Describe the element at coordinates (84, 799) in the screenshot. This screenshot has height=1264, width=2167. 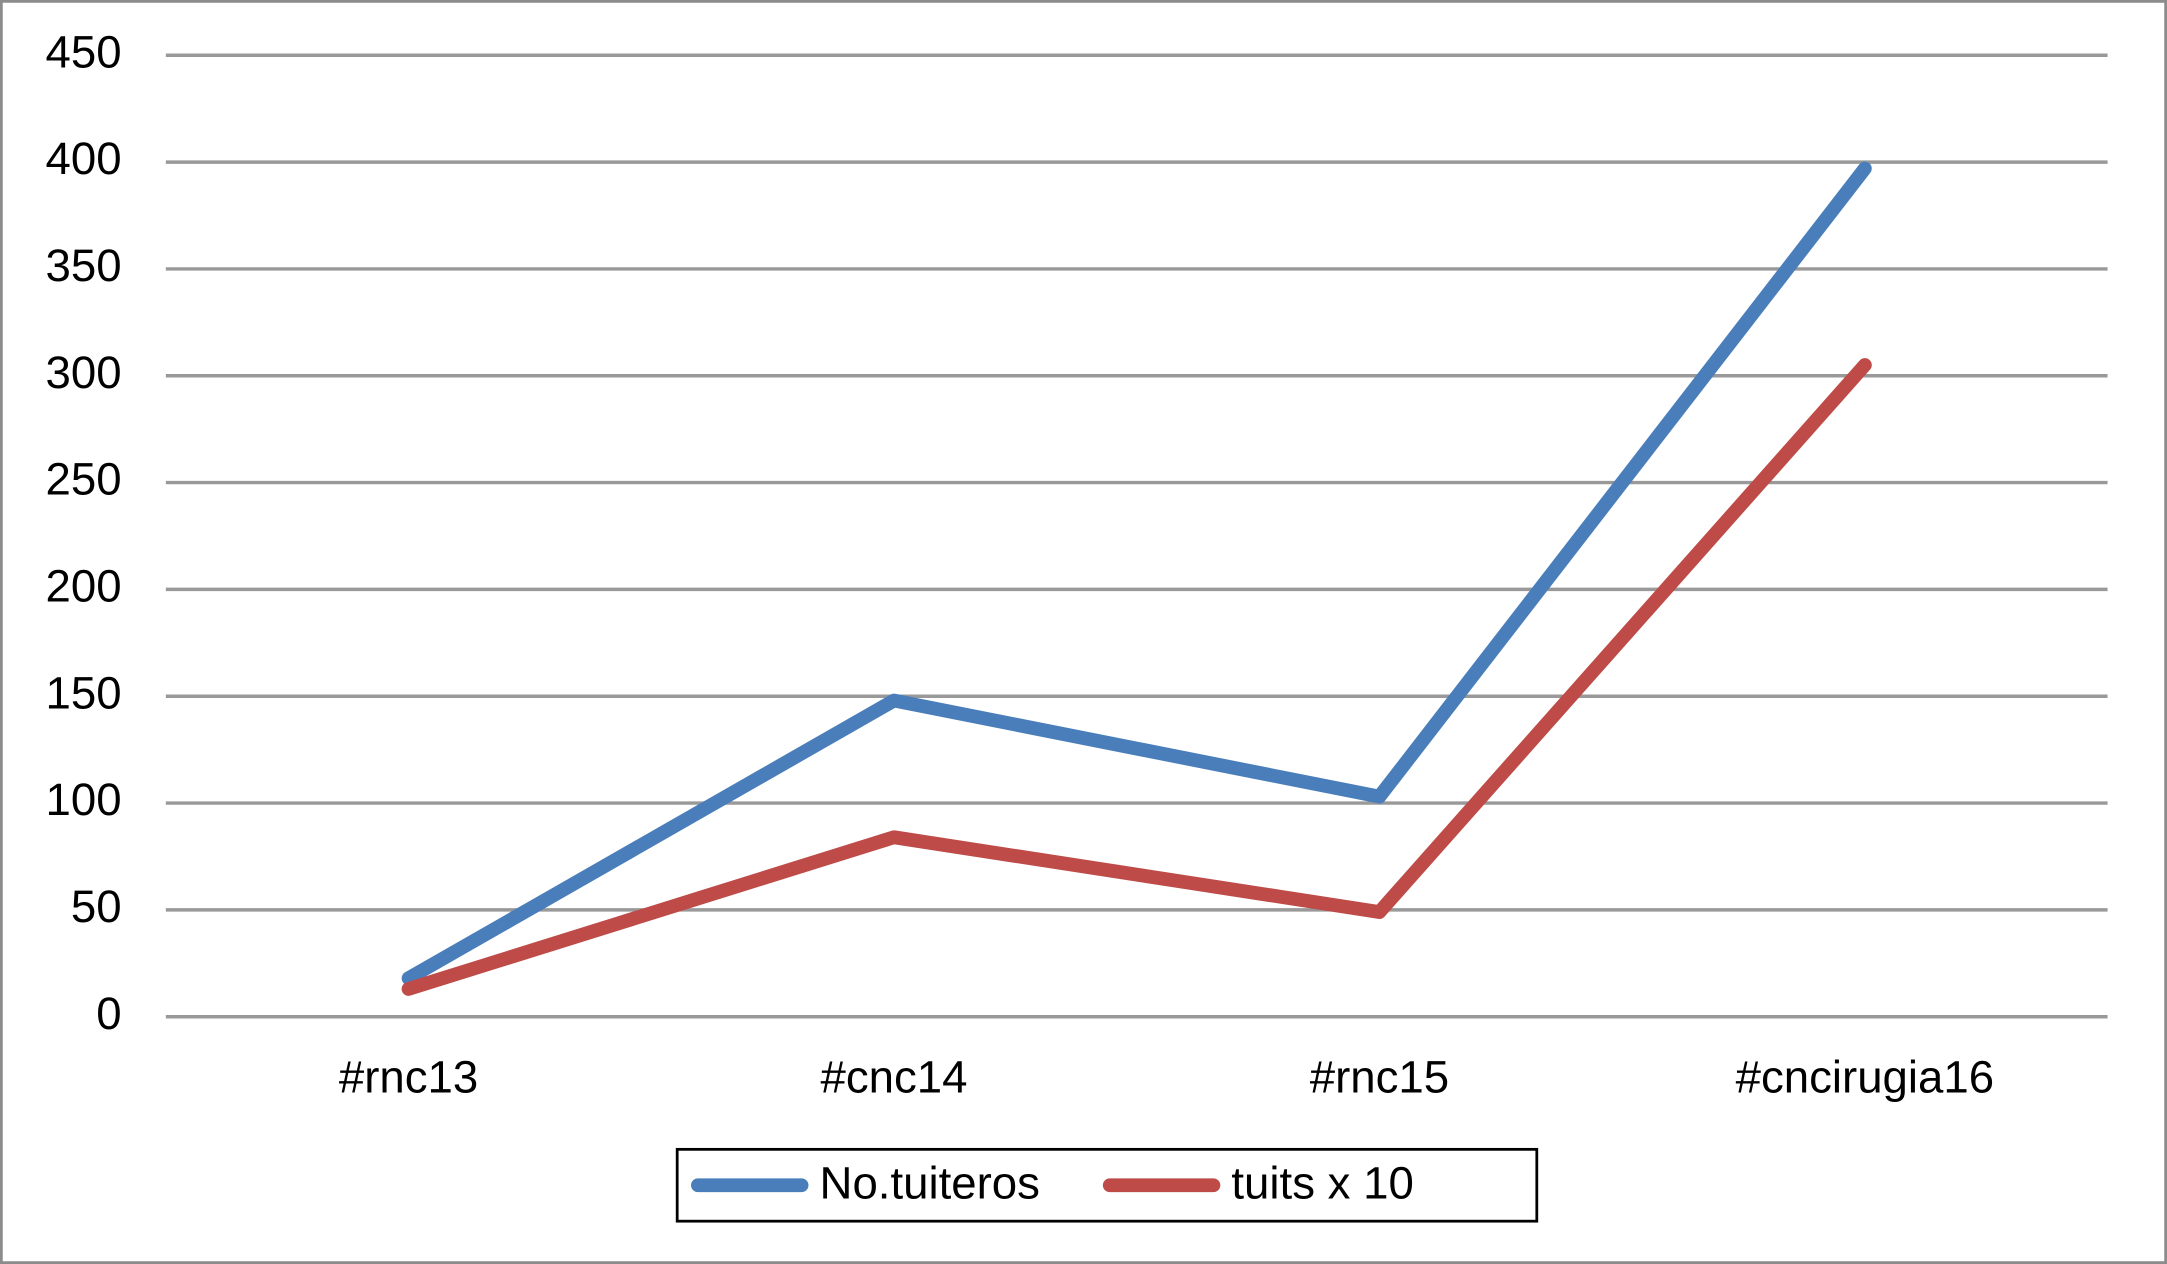
I see `y-tick-label: 100` at that location.